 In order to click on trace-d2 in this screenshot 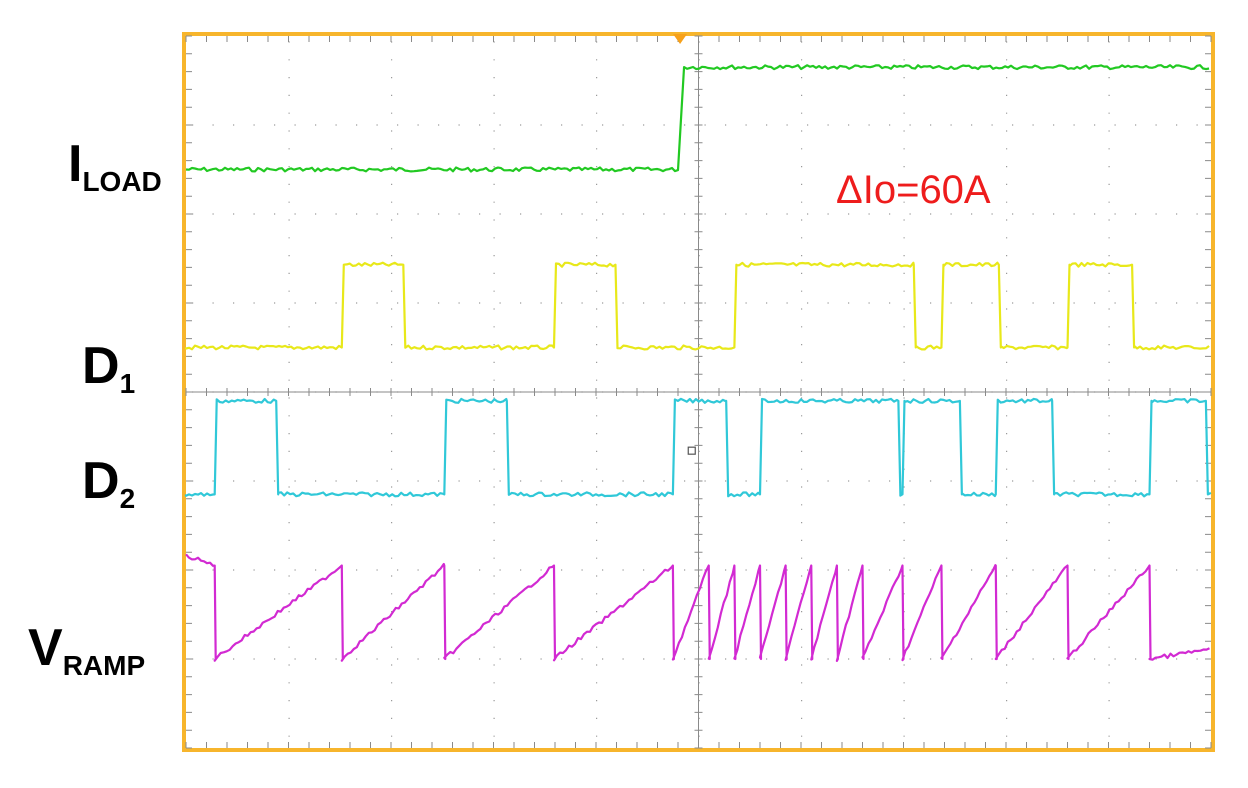, I will do `click(698, 447)`.